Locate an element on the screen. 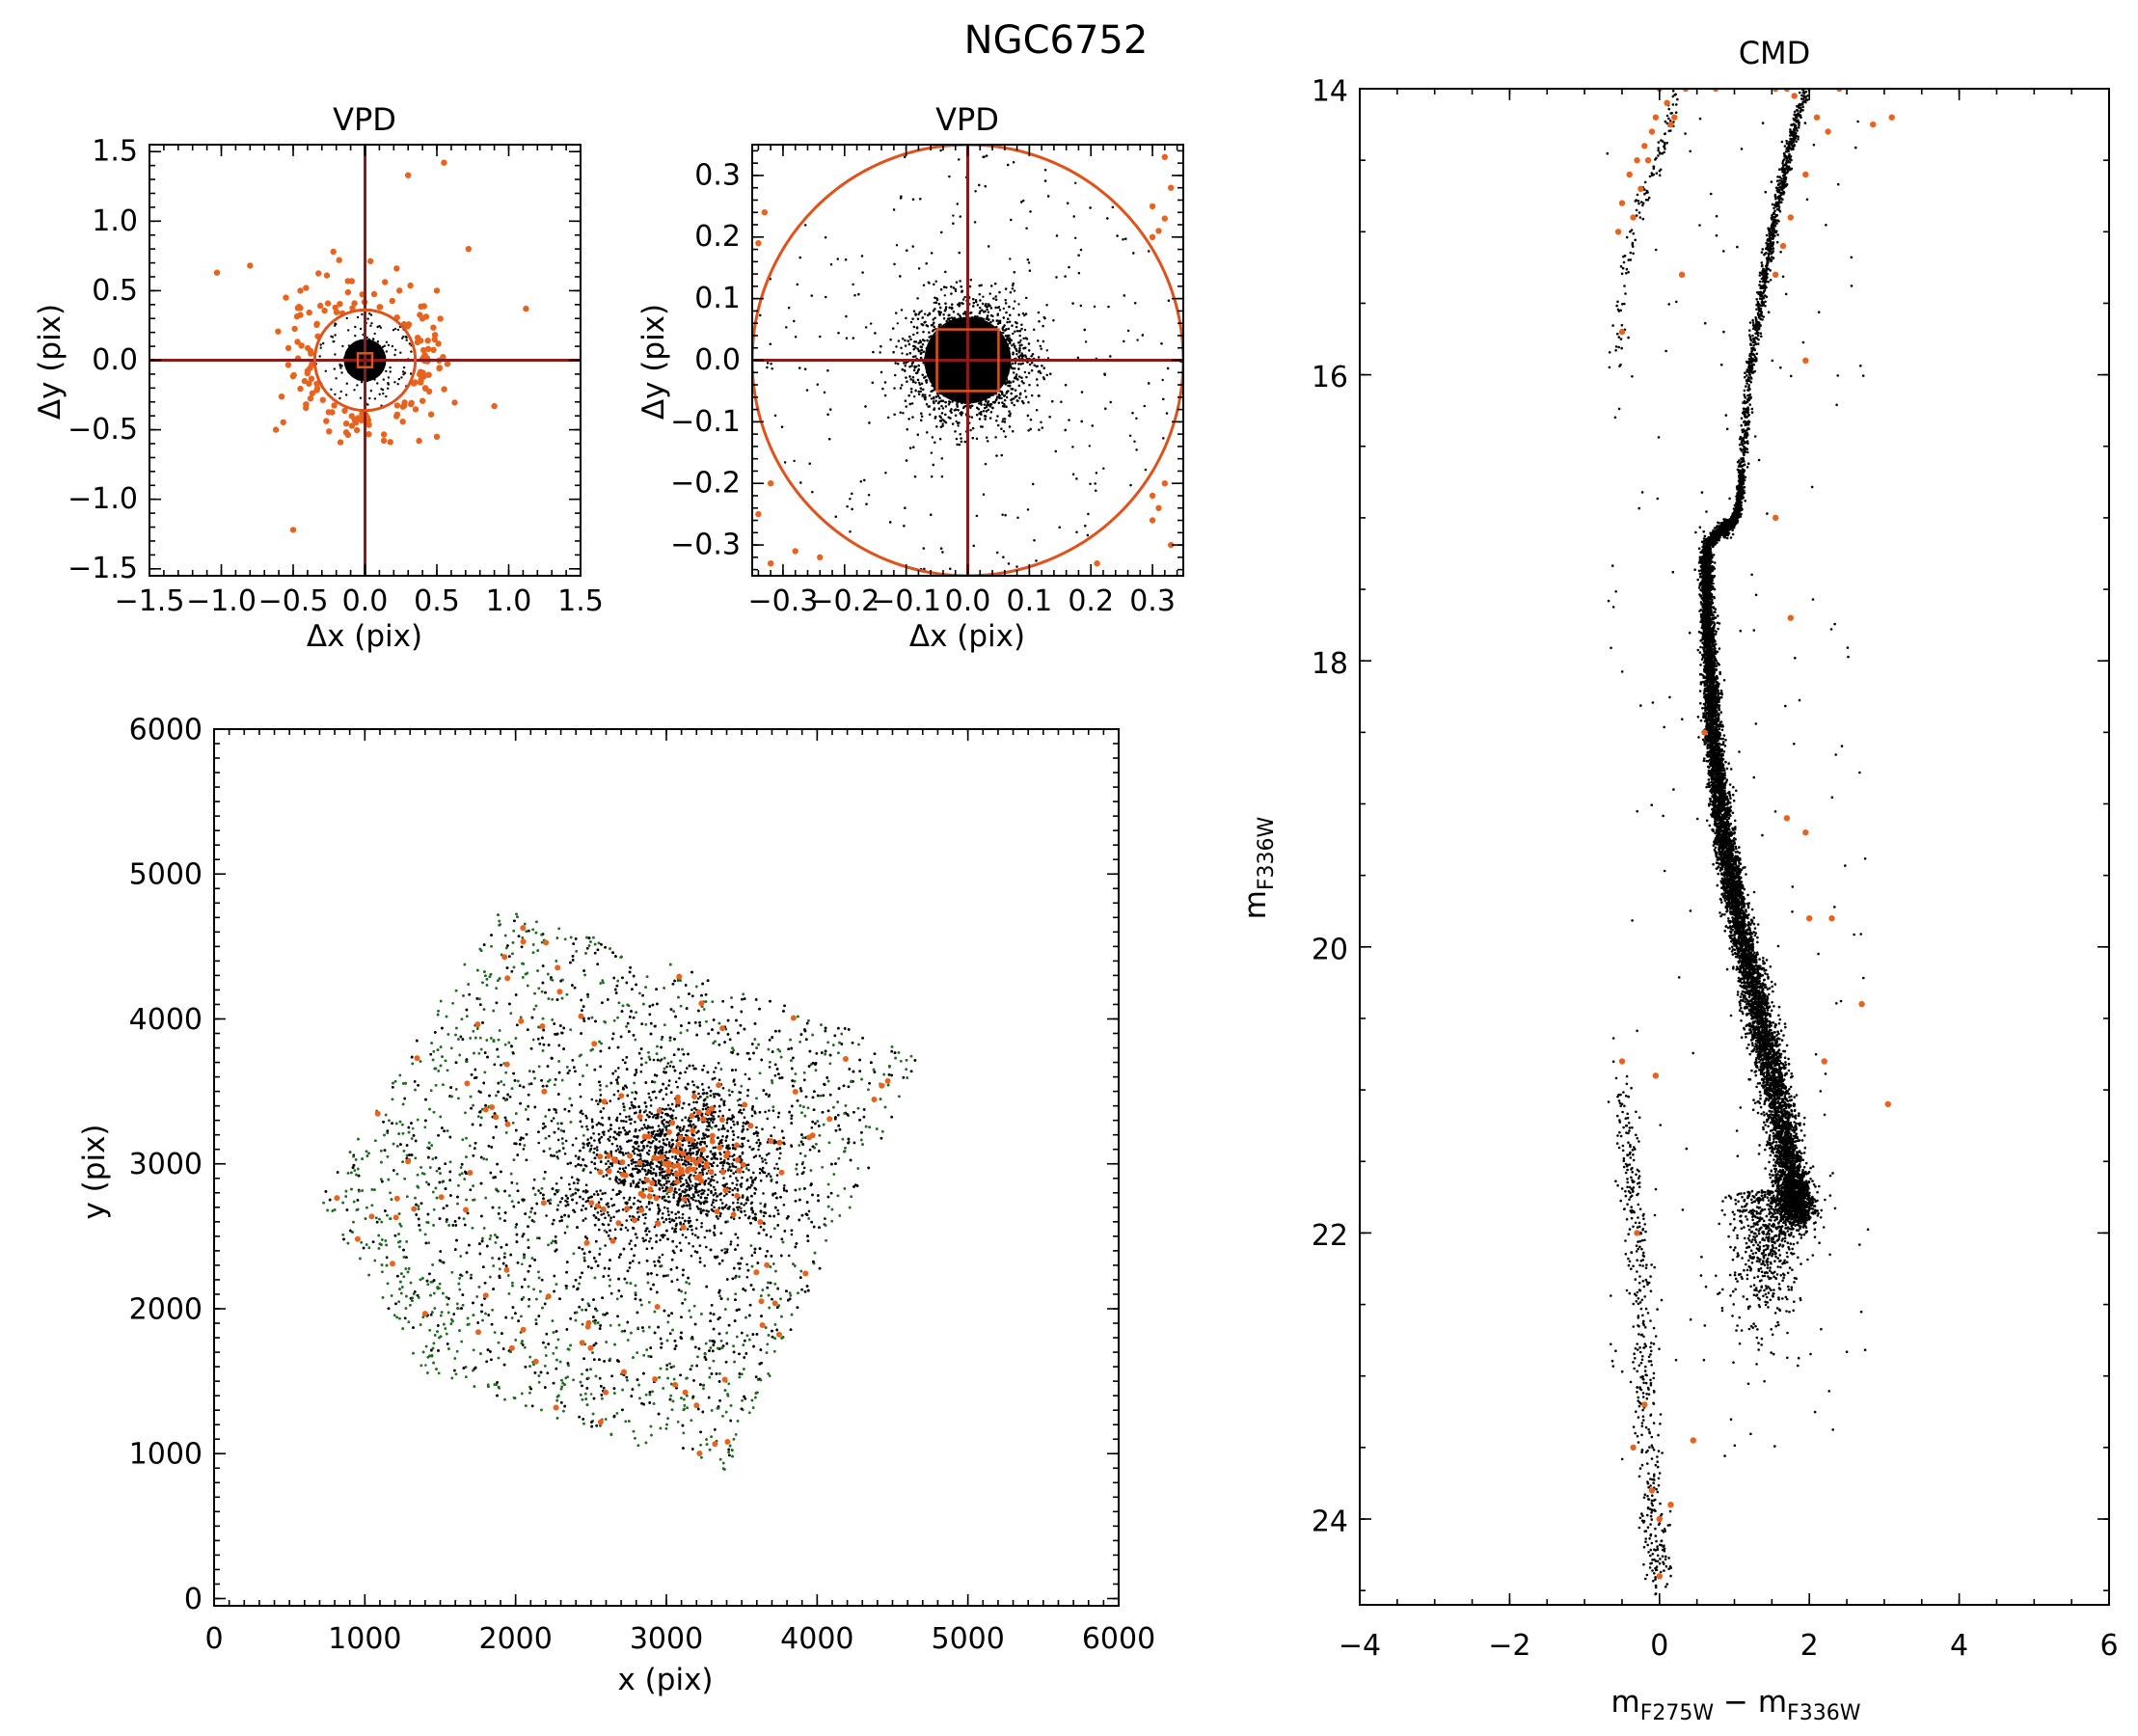  vpd-wide-xlabel: Δx (pix) is located at coordinates (364, 636).